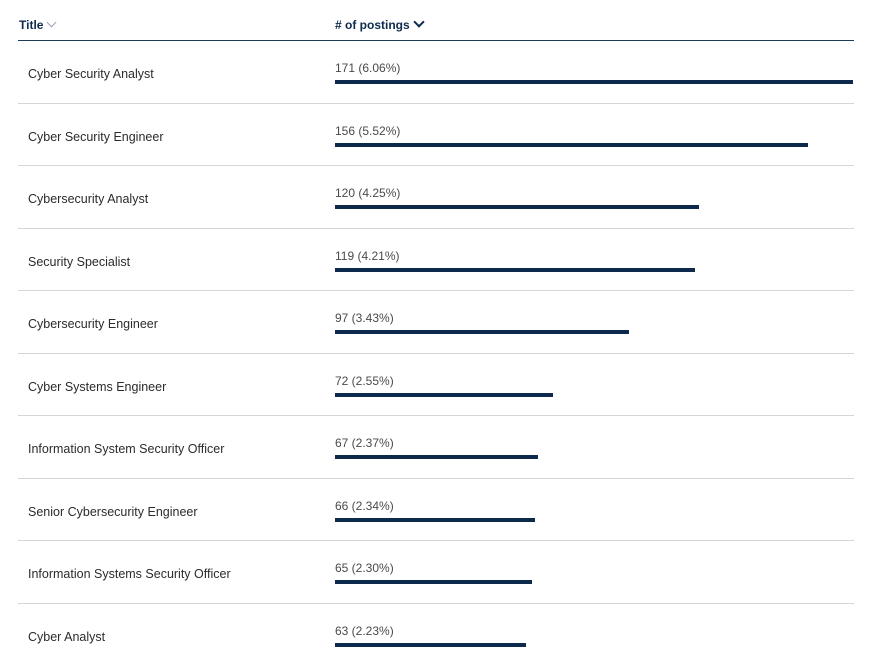  Describe the element at coordinates (113, 512) in the screenshot. I see `row-title: Senior Cybersecurity Engineer` at that location.